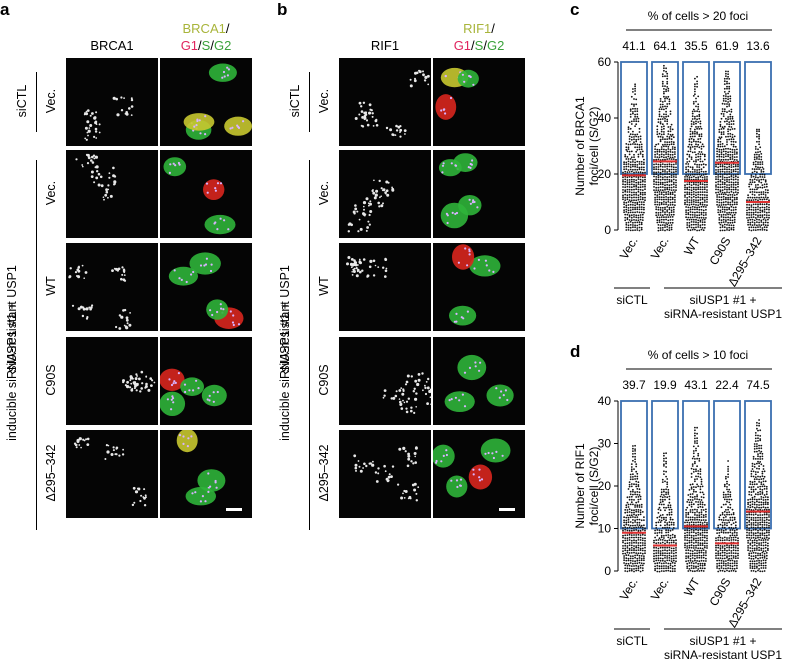  Describe the element at coordinates (575, 351) in the screenshot. I see `panel-label-d: d` at that location.